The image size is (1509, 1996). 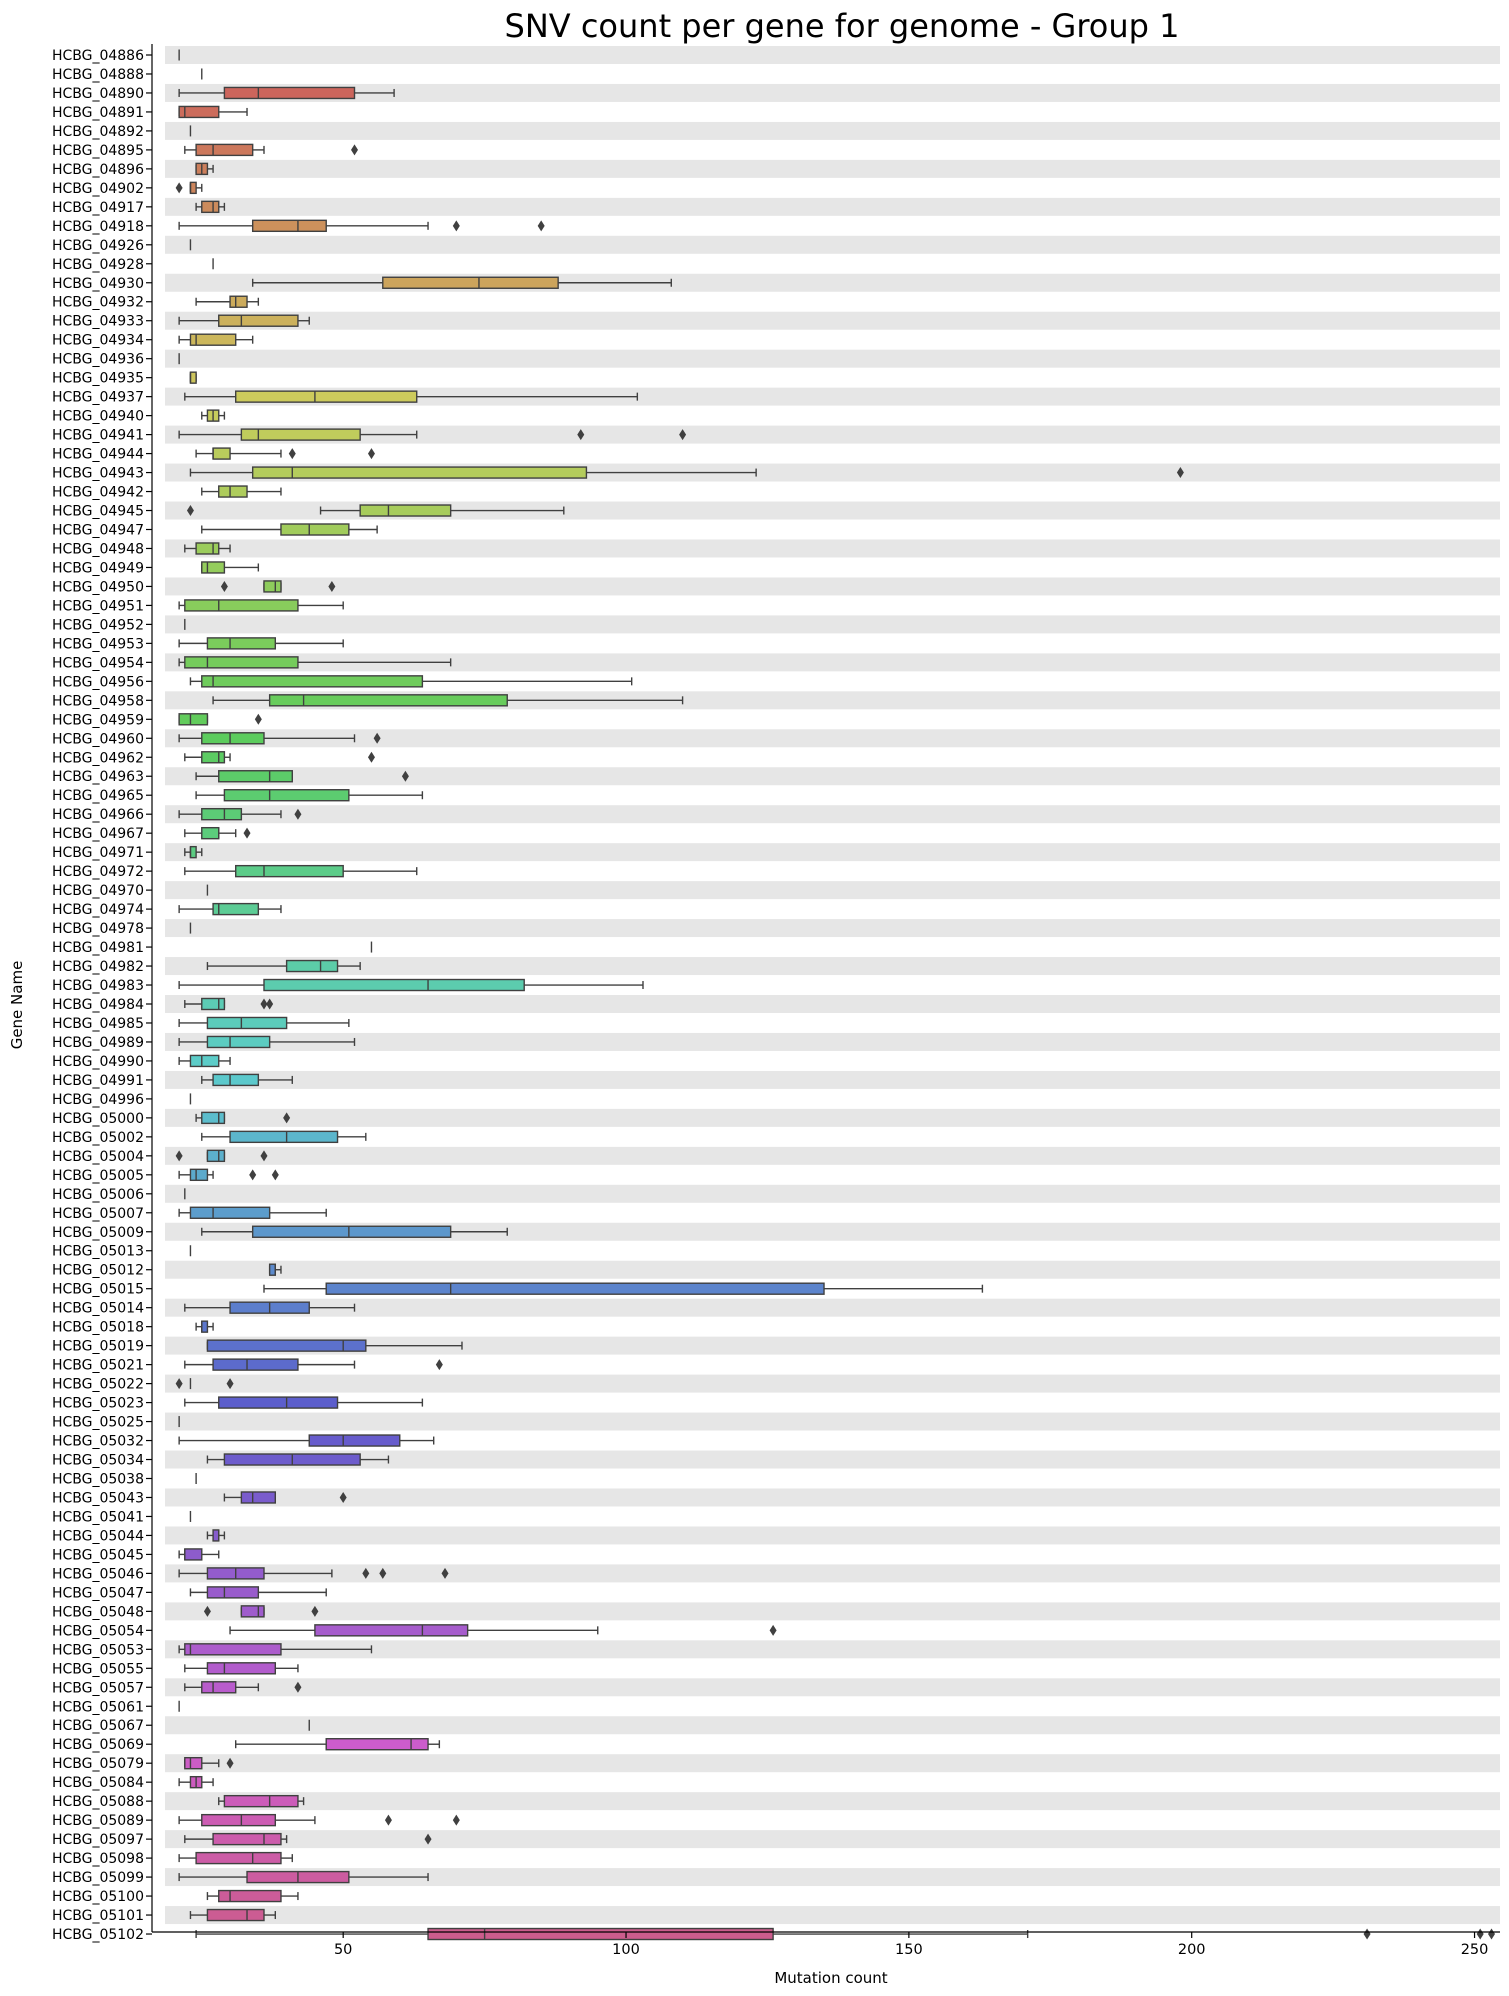 What do you see at coordinates (98, 796) in the screenshot?
I see `gene-label: HCBG_04965` at bounding box center [98, 796].